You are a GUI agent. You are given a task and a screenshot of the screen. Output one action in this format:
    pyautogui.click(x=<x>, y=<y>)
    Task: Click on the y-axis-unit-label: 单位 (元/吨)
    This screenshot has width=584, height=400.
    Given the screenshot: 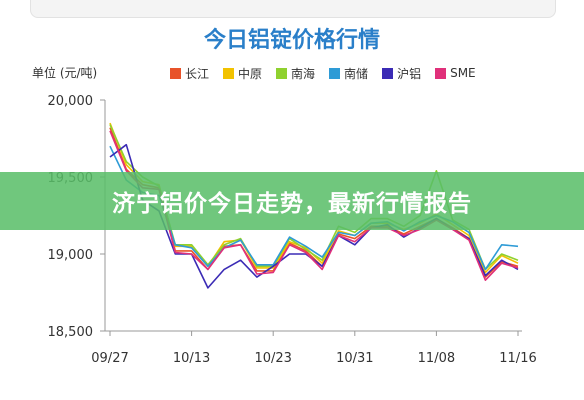 What is the action you would take?
    pyautogui.click(x=65, y=73)
    